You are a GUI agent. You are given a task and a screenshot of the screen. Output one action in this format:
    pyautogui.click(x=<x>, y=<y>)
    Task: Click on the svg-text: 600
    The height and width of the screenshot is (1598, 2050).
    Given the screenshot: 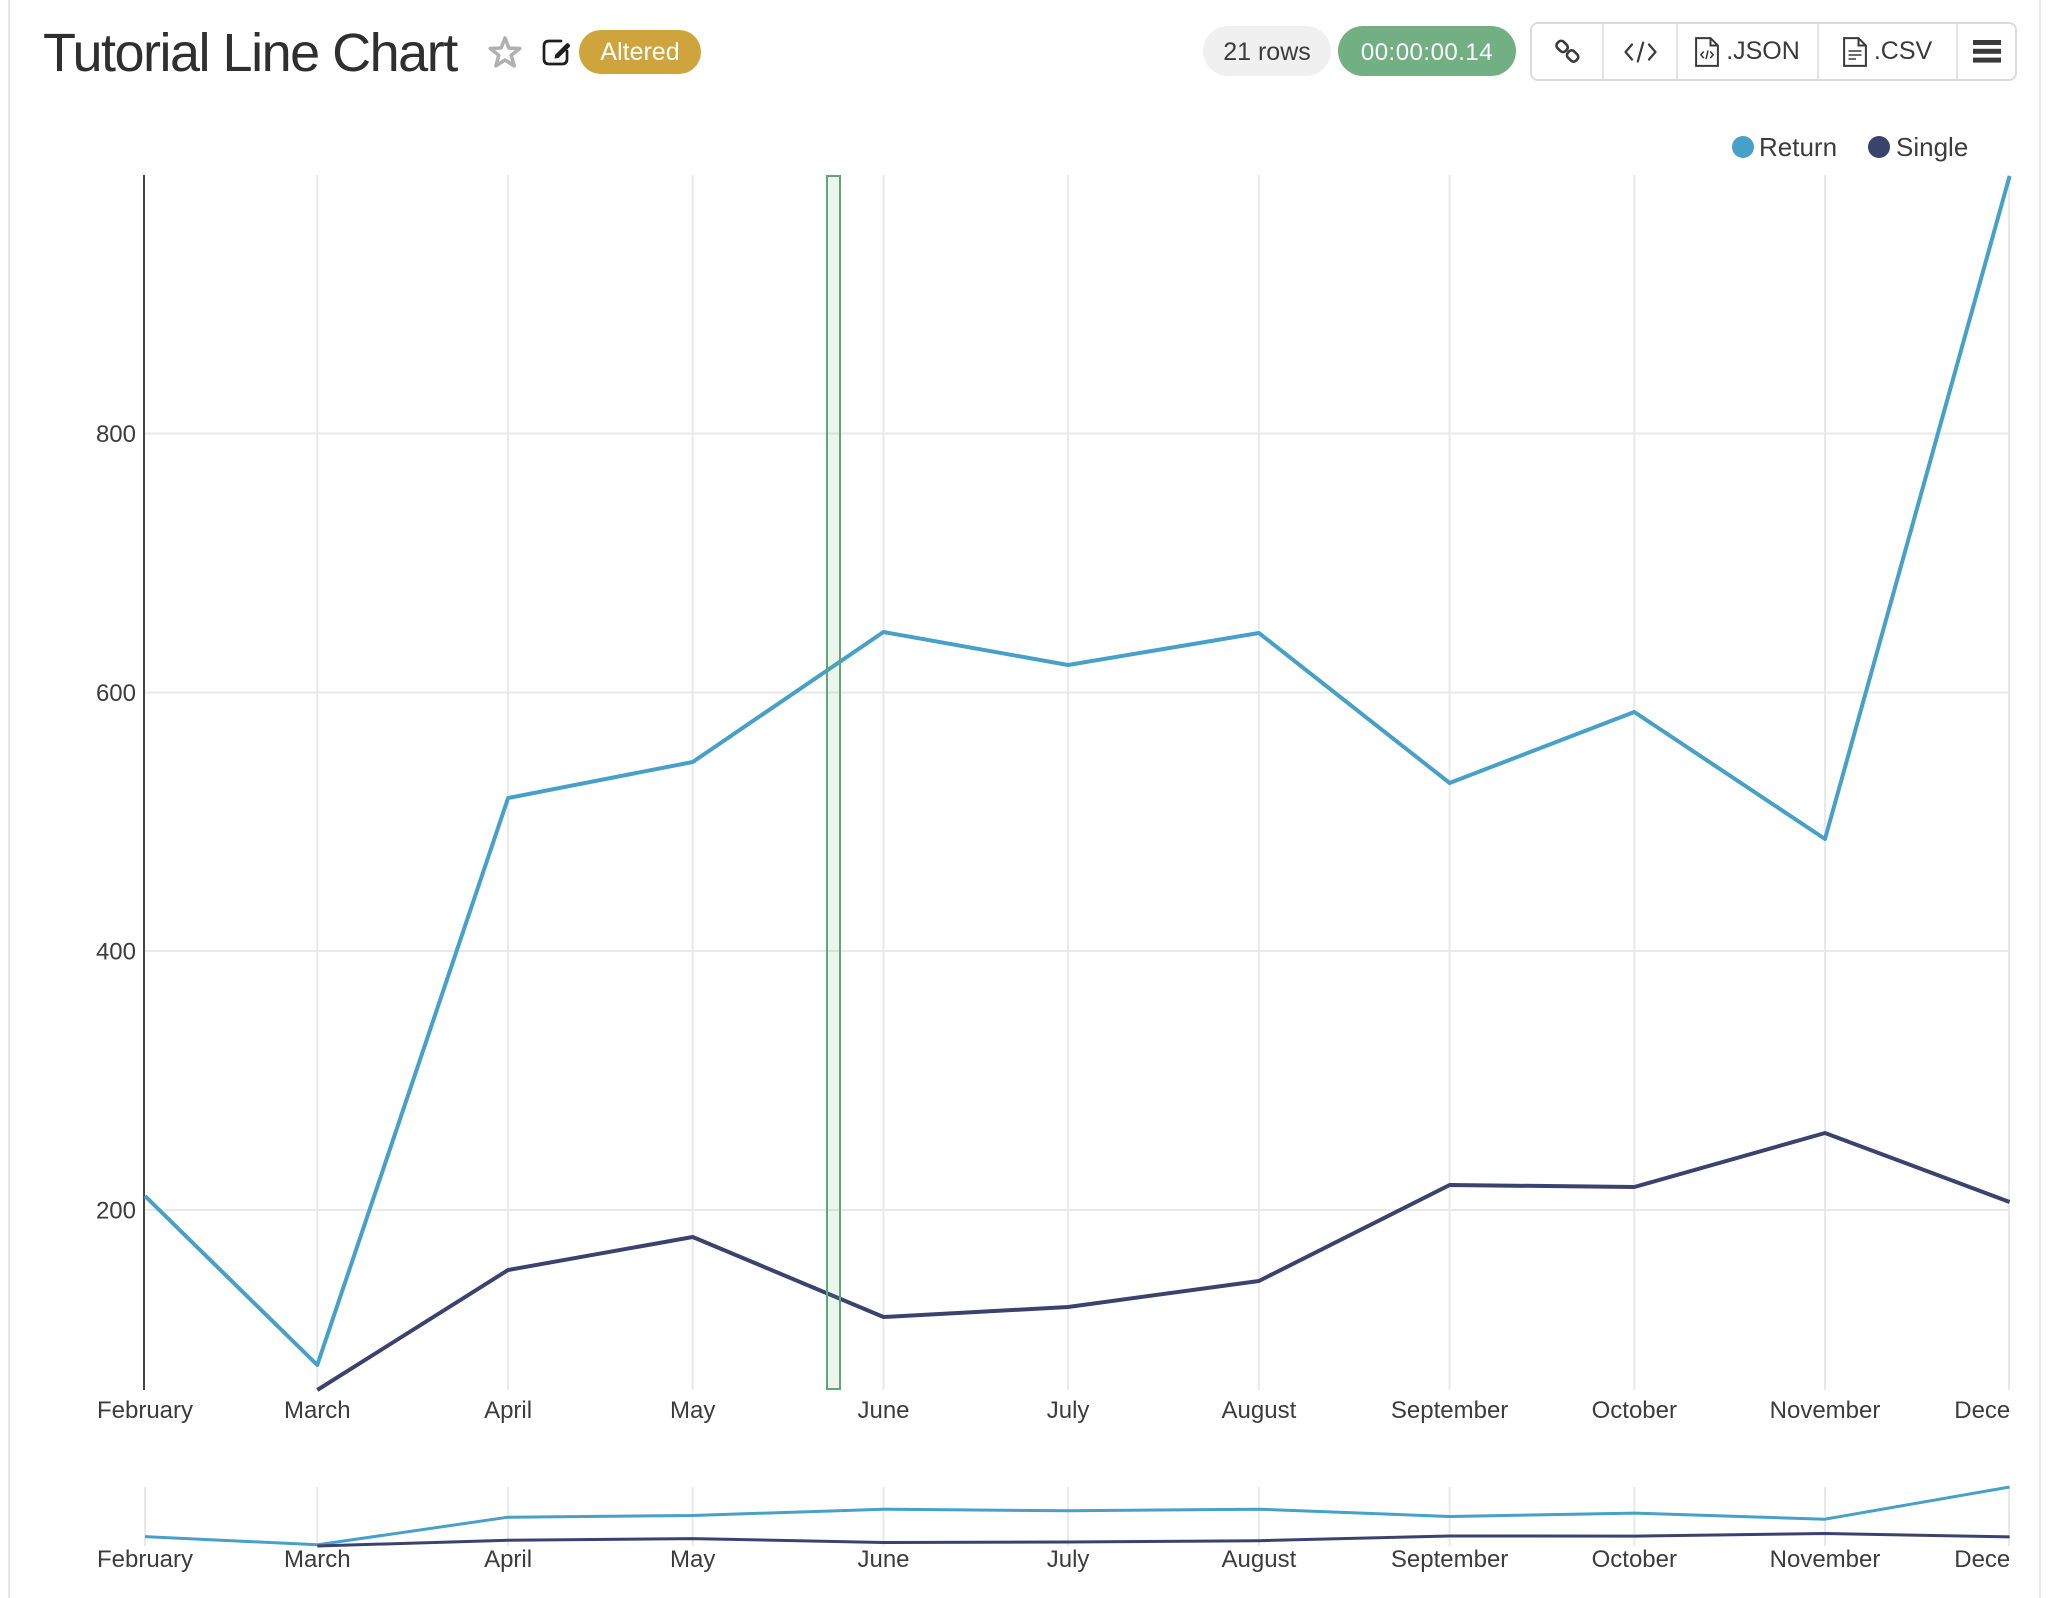 What is the action you would take?
    pyautogui.click(x=116, y=693)
    